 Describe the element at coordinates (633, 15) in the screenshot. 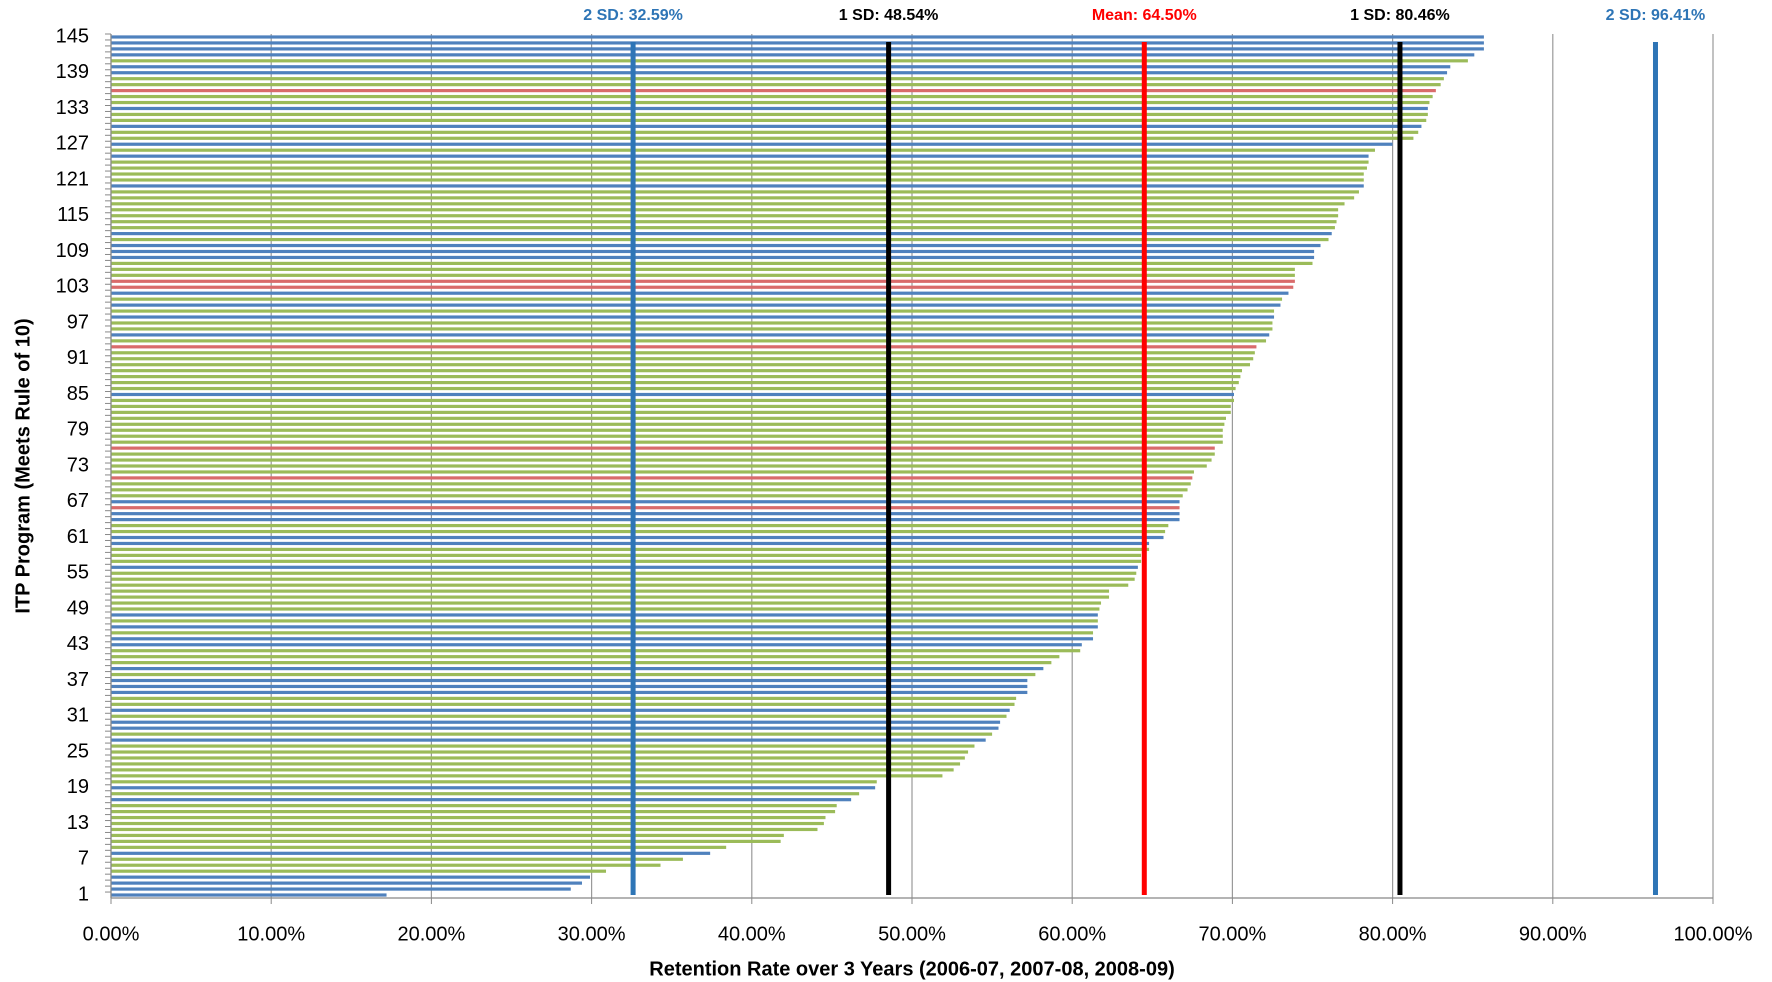

I see `reference-label: 2 SD: 32.59%` at that location.